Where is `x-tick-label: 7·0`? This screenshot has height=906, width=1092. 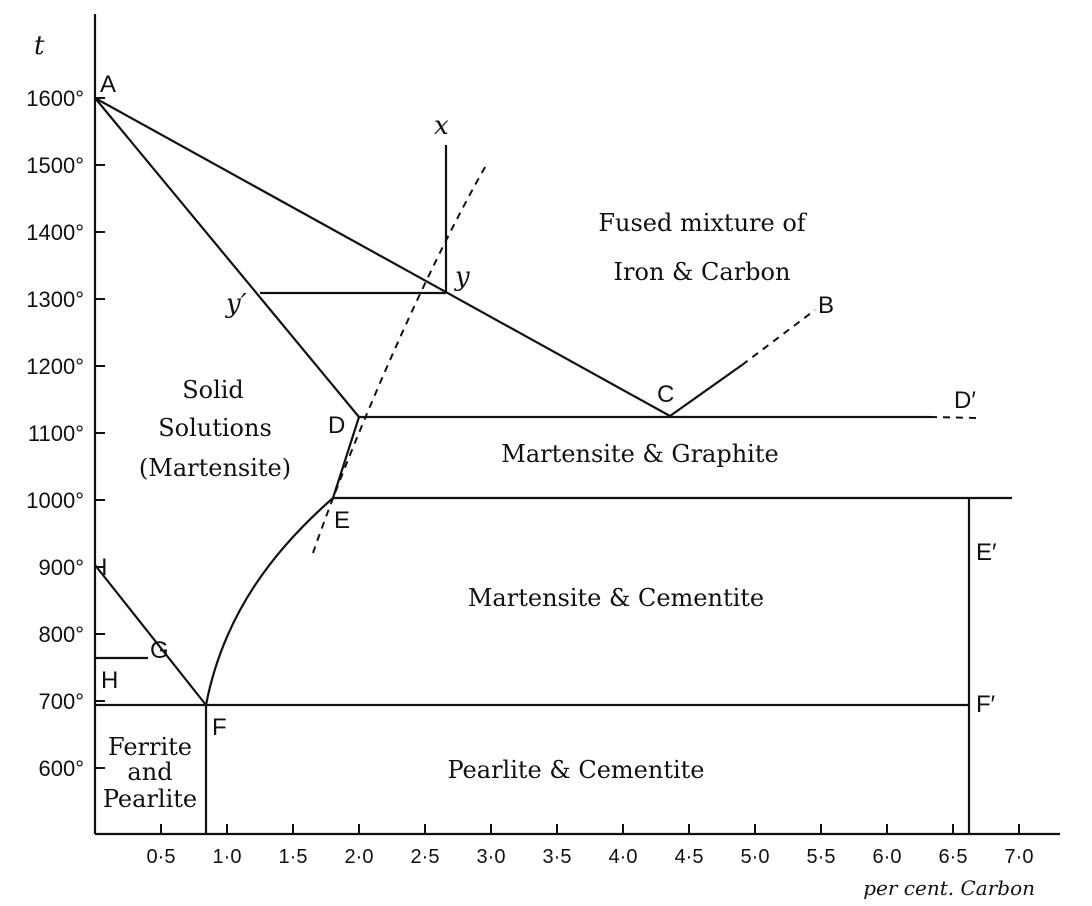
x-tick-label: 7·0 is located at coordinates (1019, 857).